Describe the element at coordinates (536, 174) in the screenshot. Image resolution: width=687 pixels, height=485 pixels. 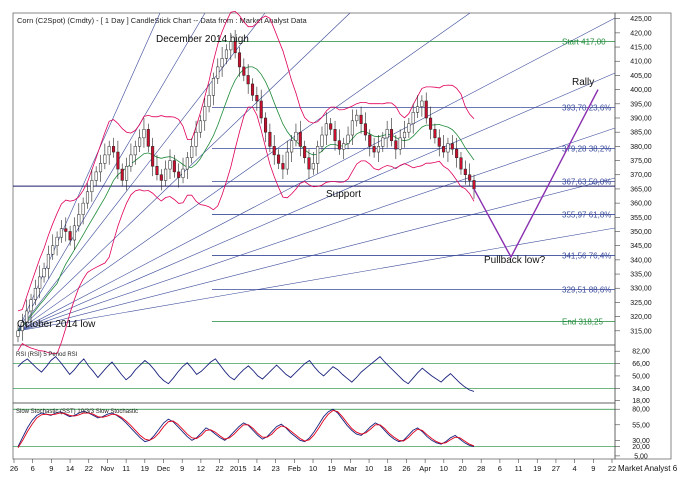
I see `projection-line` at that location.